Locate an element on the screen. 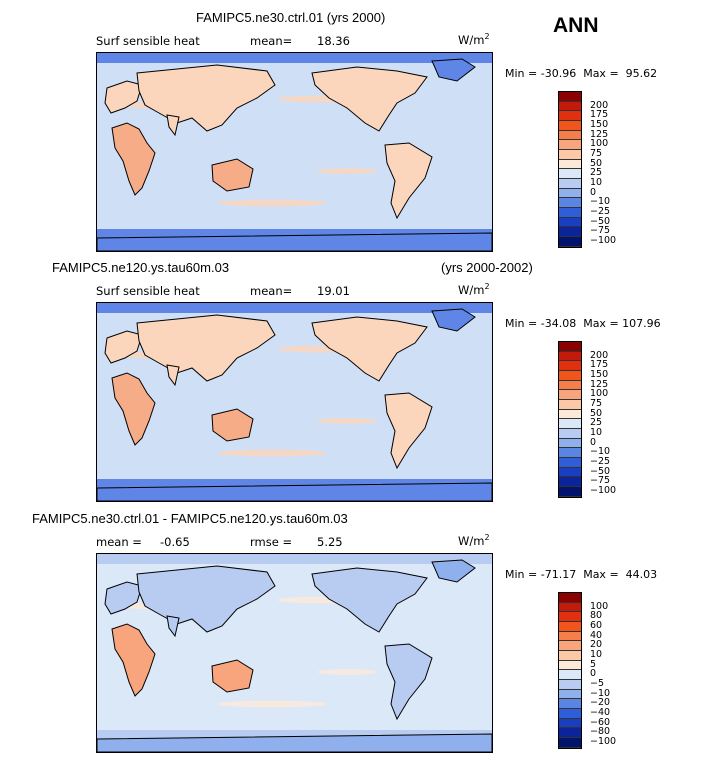 Image resolution: width=716 pixels, height=763 pixels. panel1-variable-label: Surf sensible heat is located at coordinates (148, 41).